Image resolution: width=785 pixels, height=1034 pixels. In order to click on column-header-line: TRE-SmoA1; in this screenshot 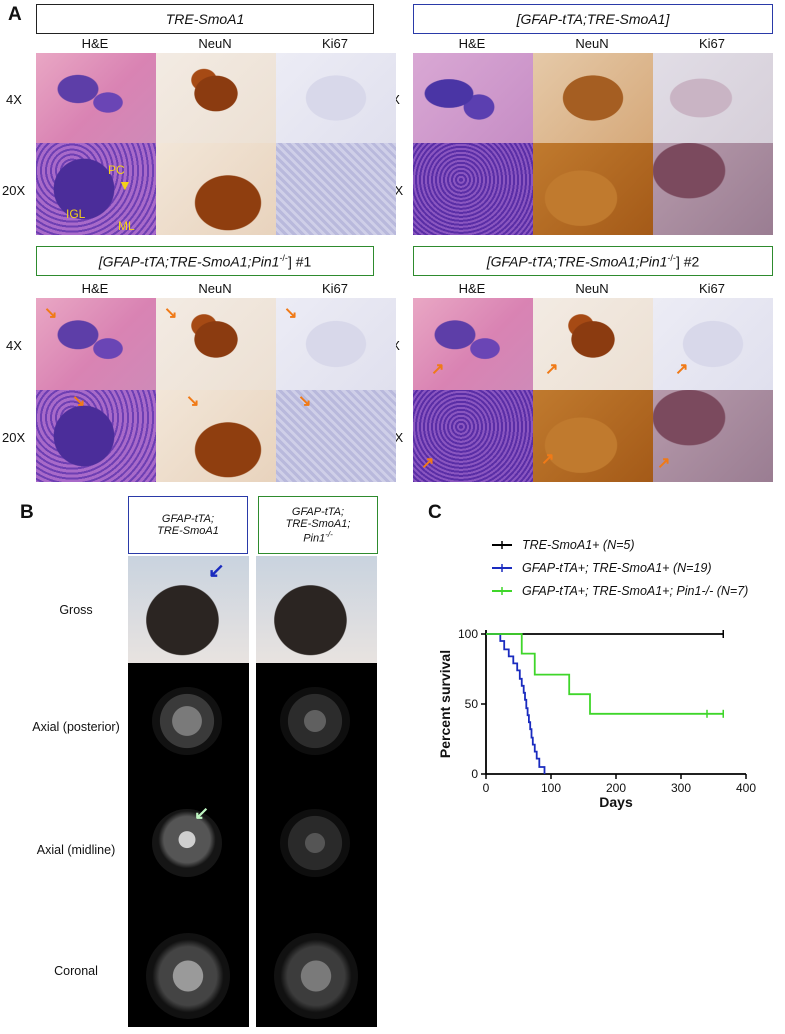, I will do `click(318, 523)`.